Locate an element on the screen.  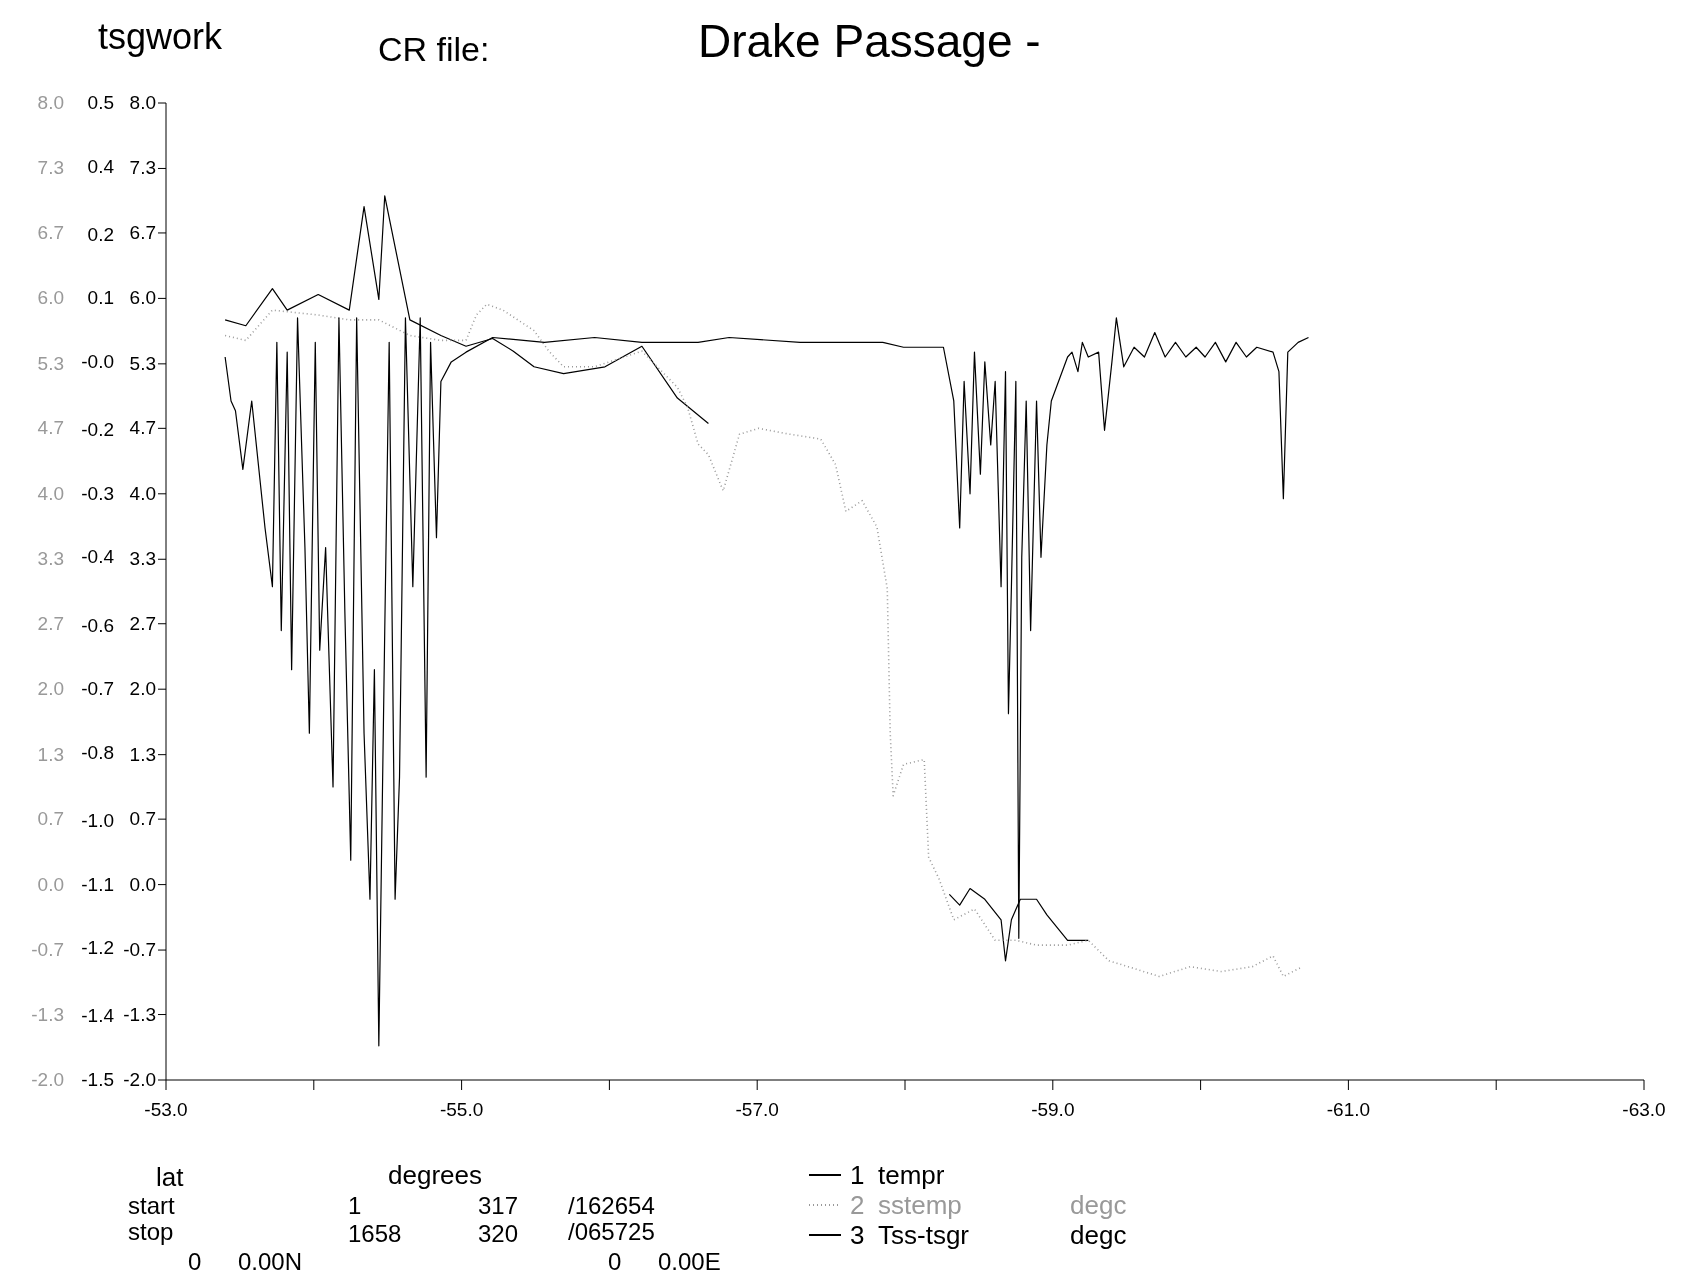
y-tick-label: 1.3 is located at coordinates (50, 754).